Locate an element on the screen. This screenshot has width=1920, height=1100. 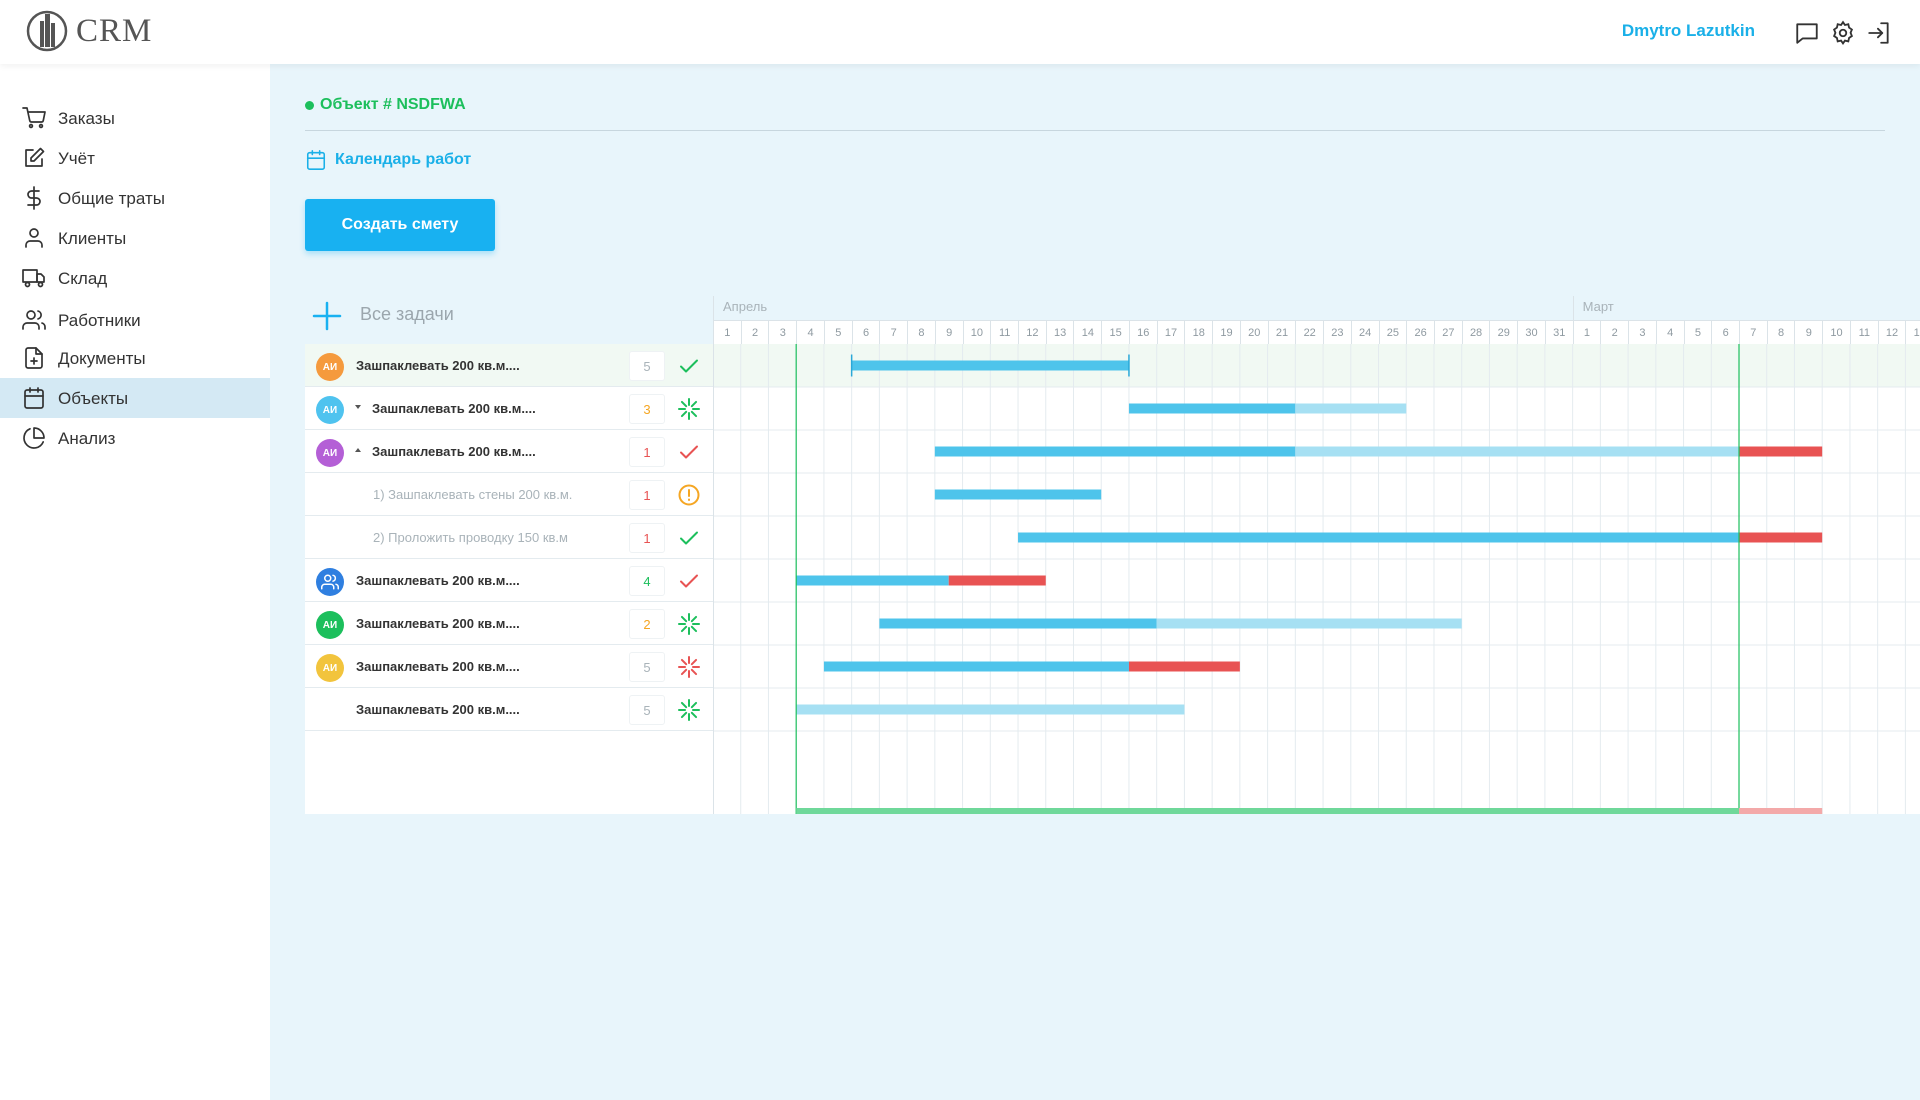
expand-caret-icon is located at coordinates (358, 407).